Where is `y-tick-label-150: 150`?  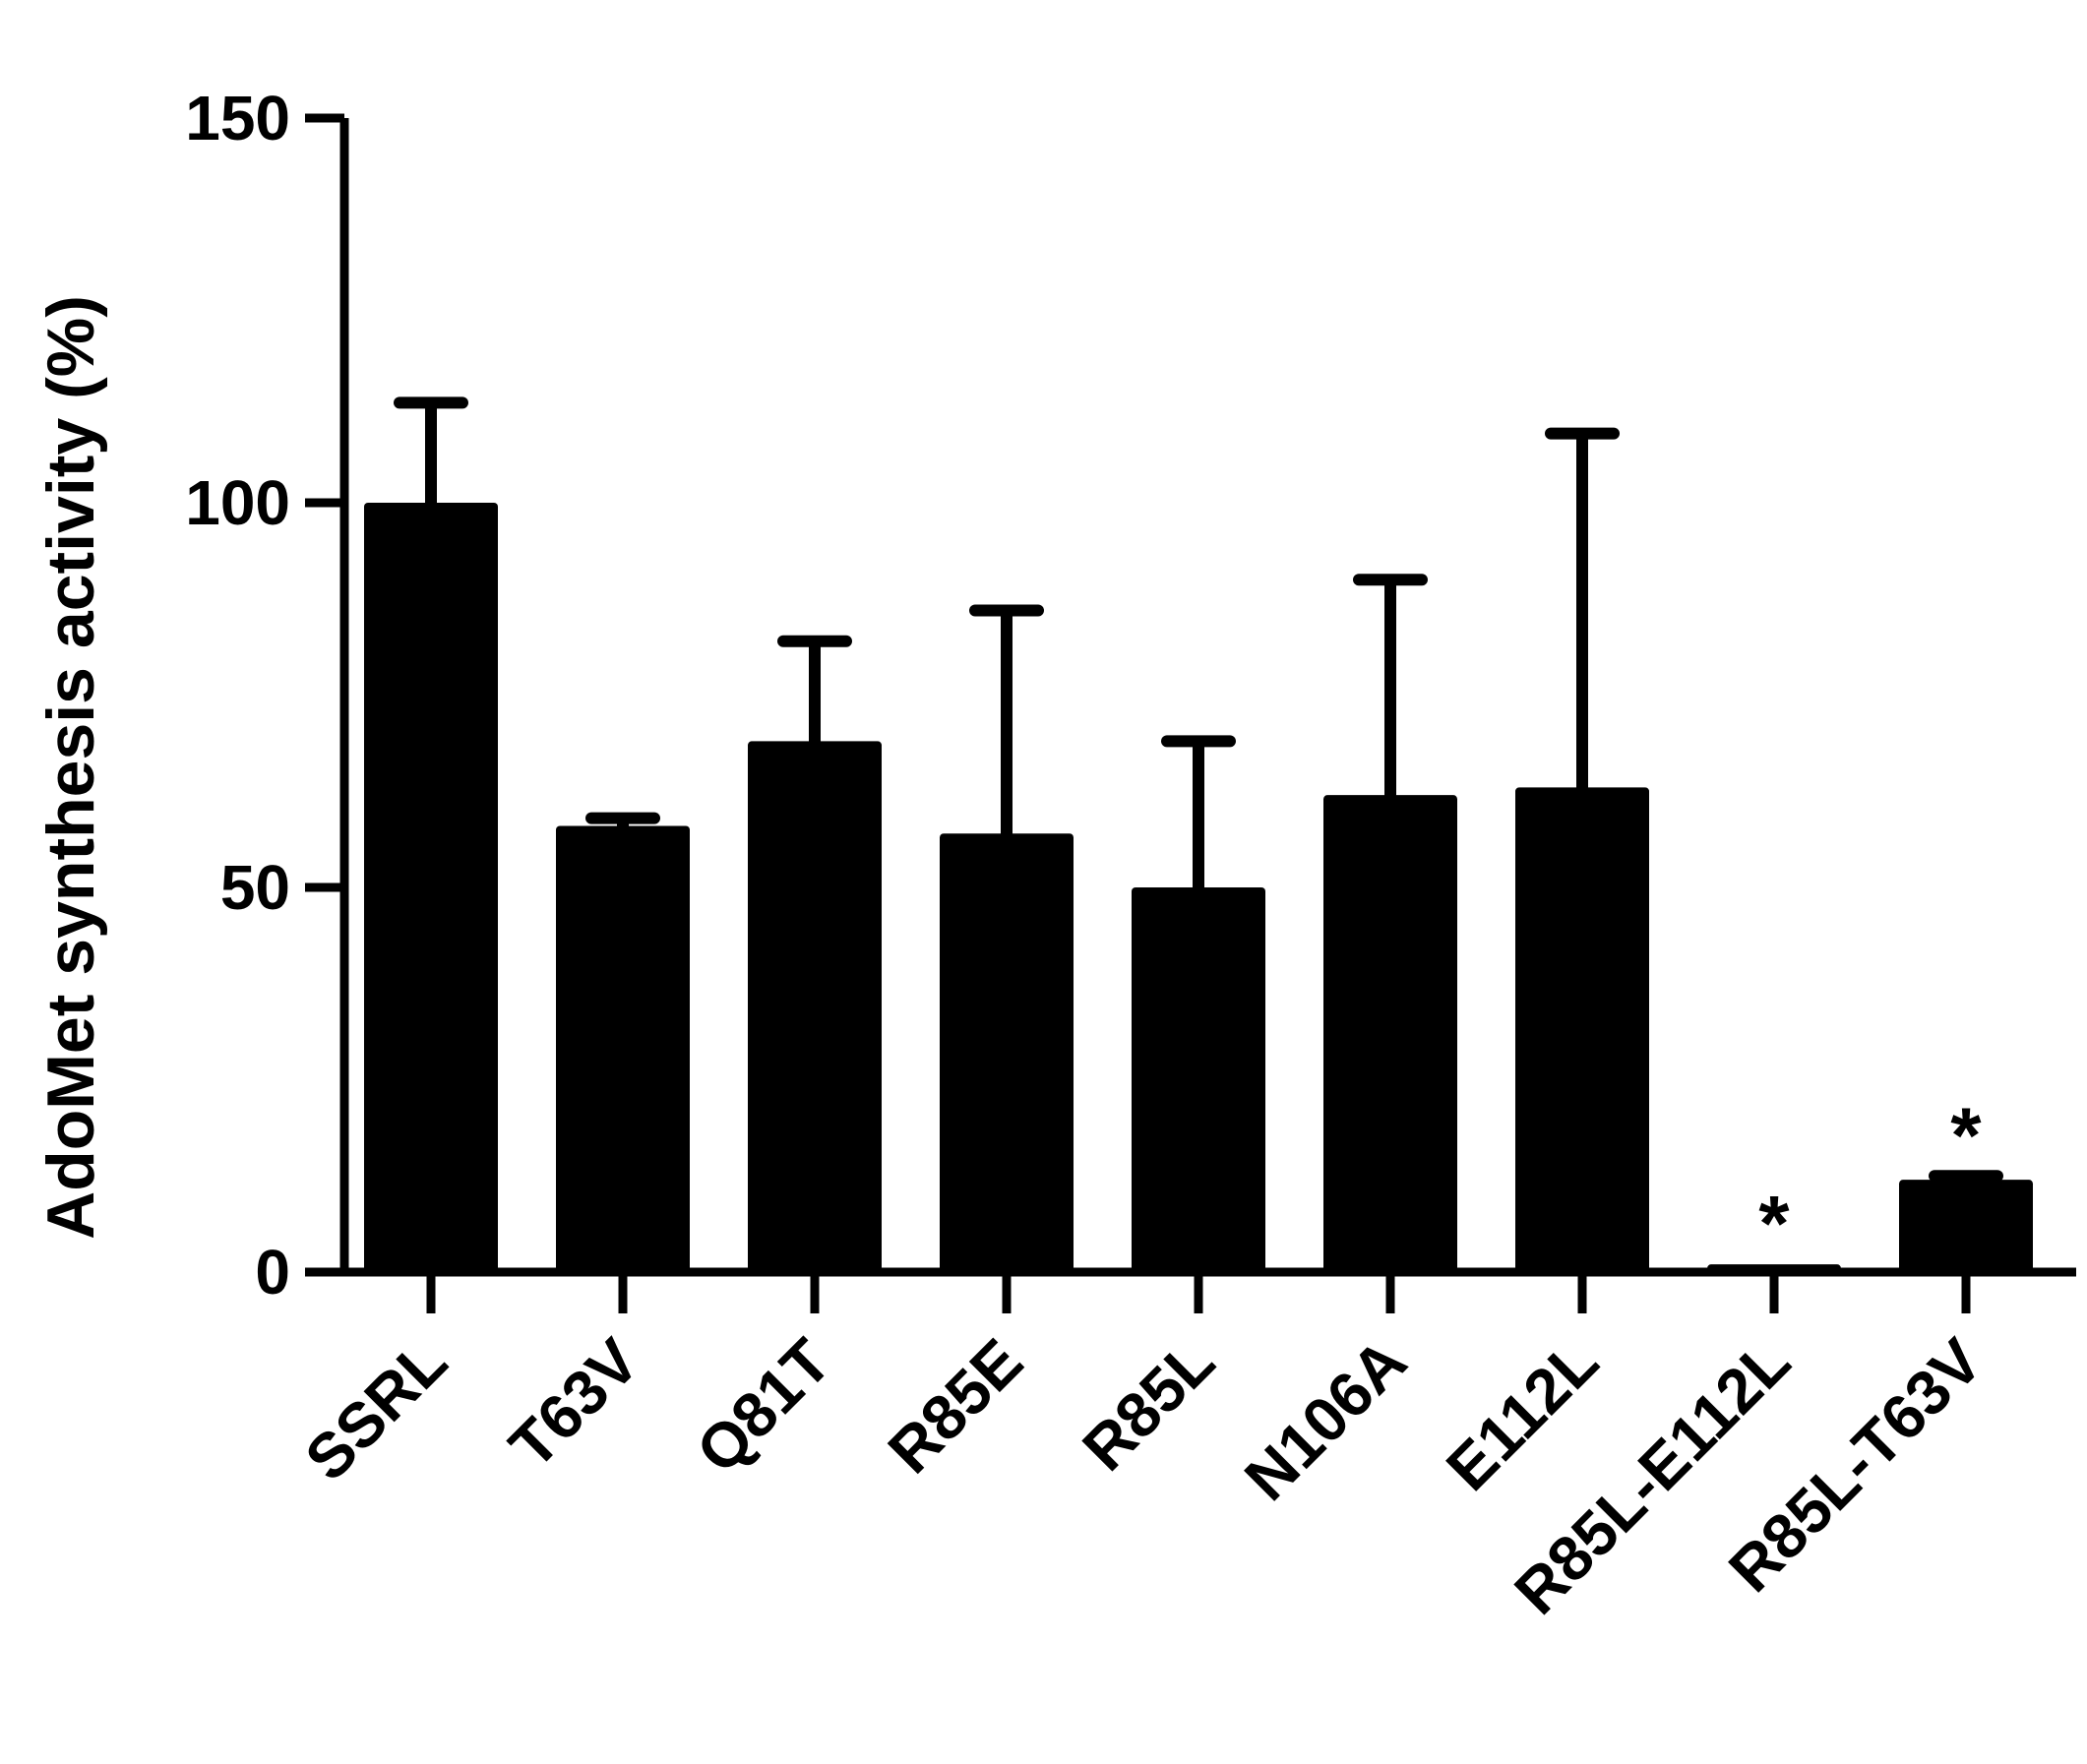
y-tick-label-150: 150 is located at coordinates (237, 118).